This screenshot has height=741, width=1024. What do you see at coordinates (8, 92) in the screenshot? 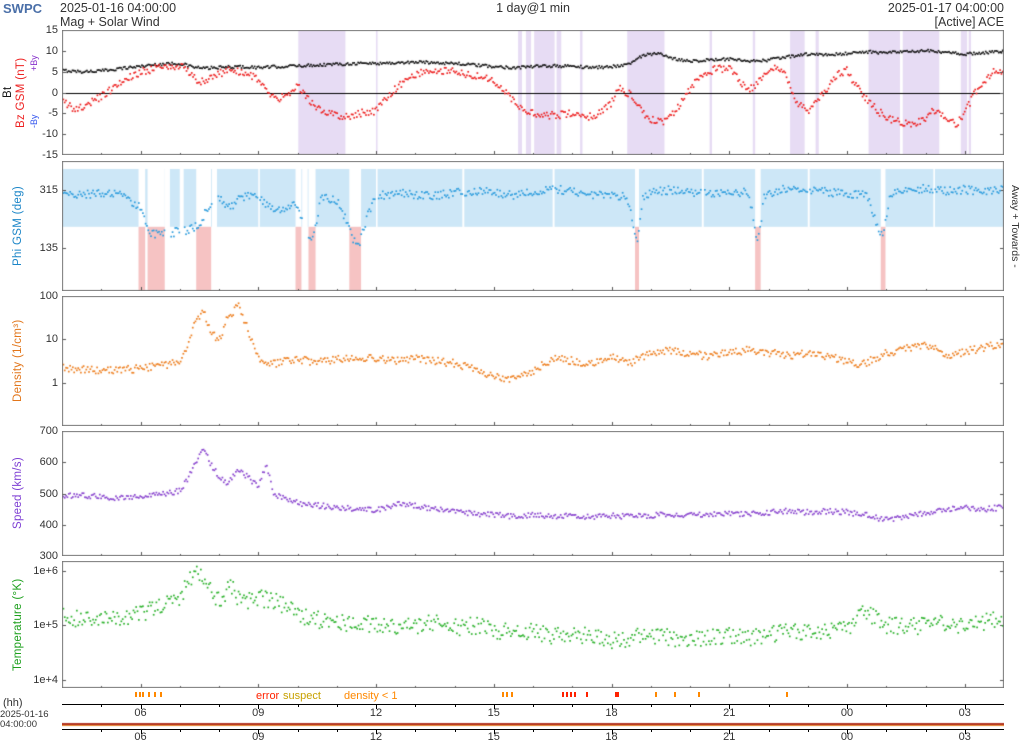
I see `bt-axis-label: Bt` at bounding box center [8, 92].